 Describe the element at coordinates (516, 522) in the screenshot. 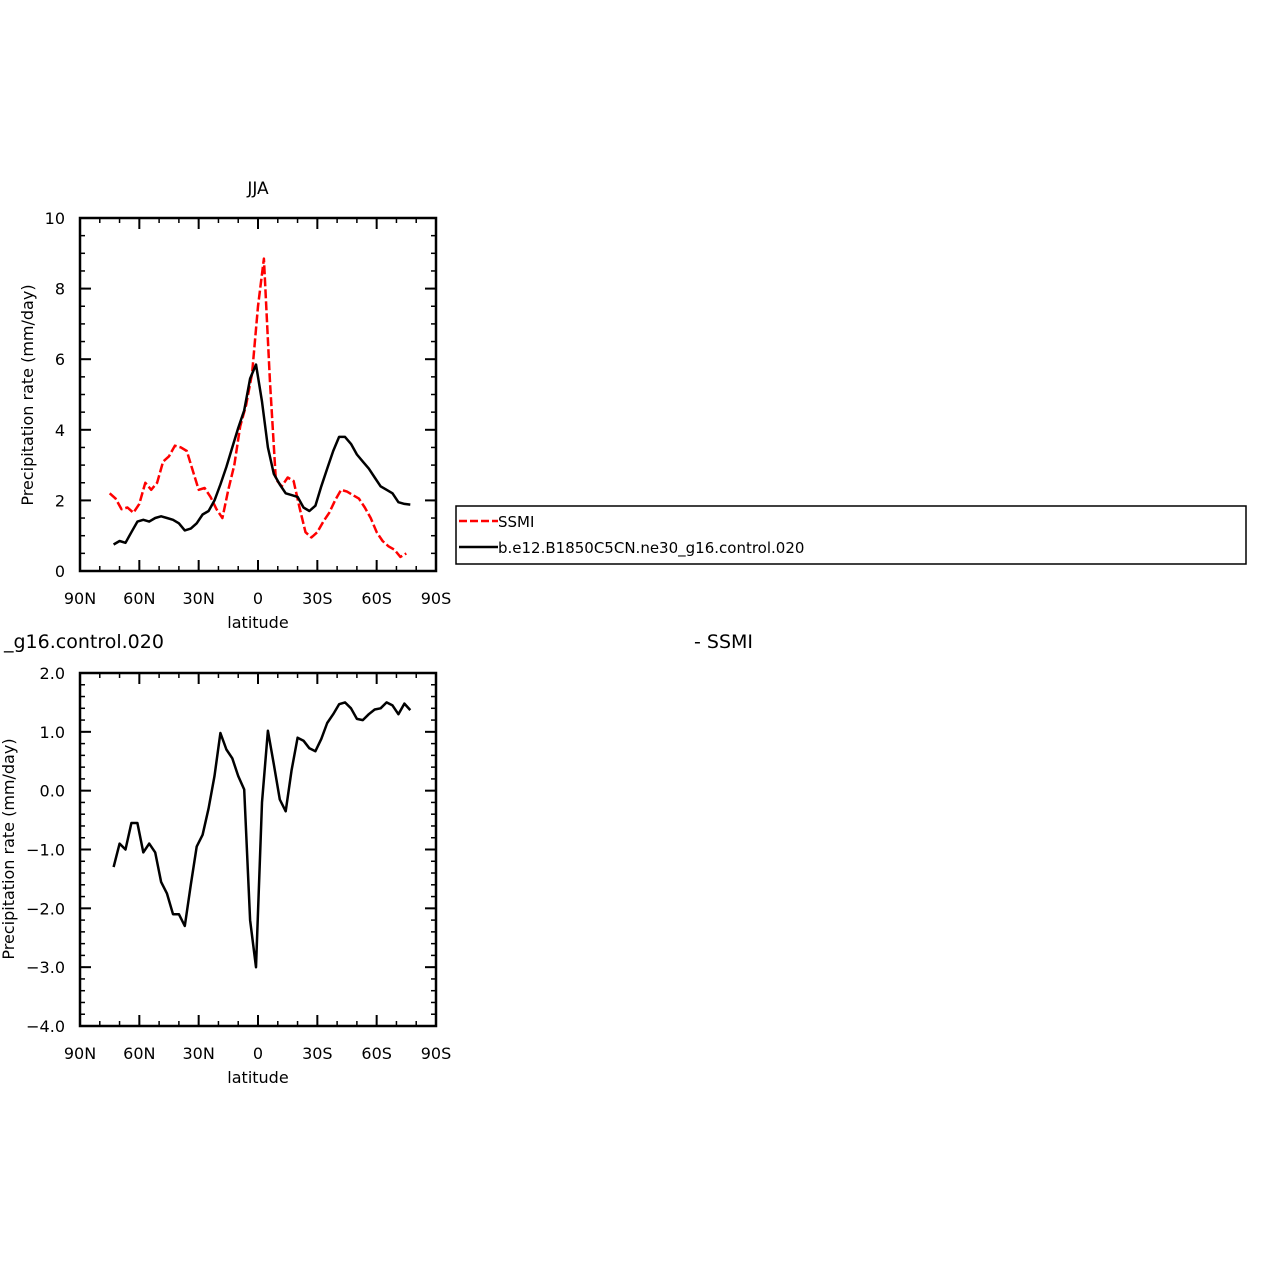

I see `legend-label-ssmi: SSMI` at that location.